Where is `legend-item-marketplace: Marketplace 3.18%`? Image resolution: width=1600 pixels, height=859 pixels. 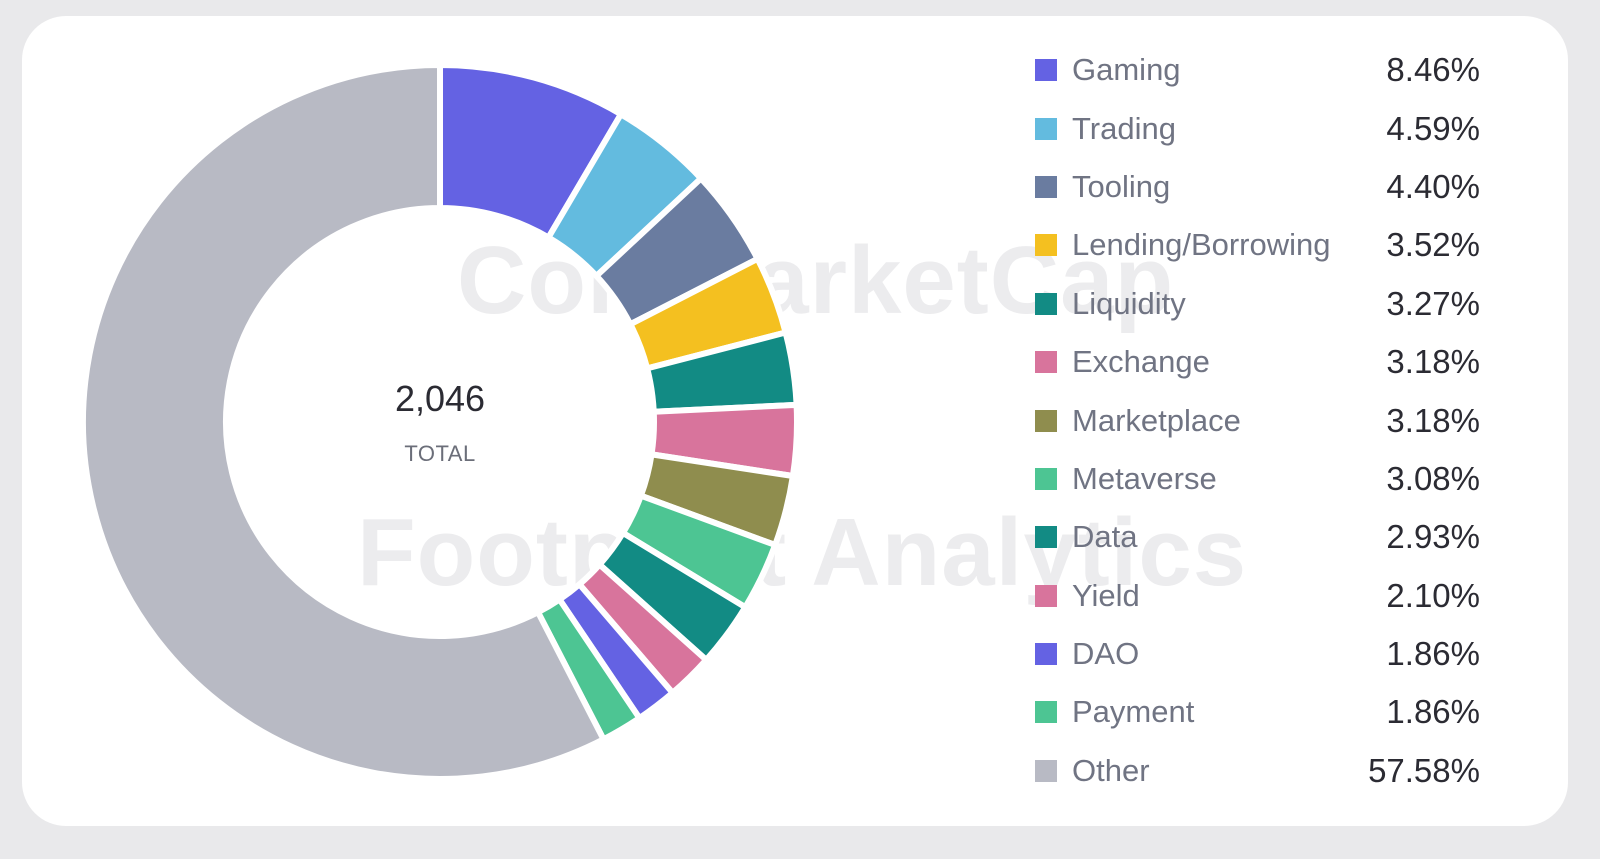
legend-item-marketplace: Marketplace 3.18% is located at coordinates (1257, 420).